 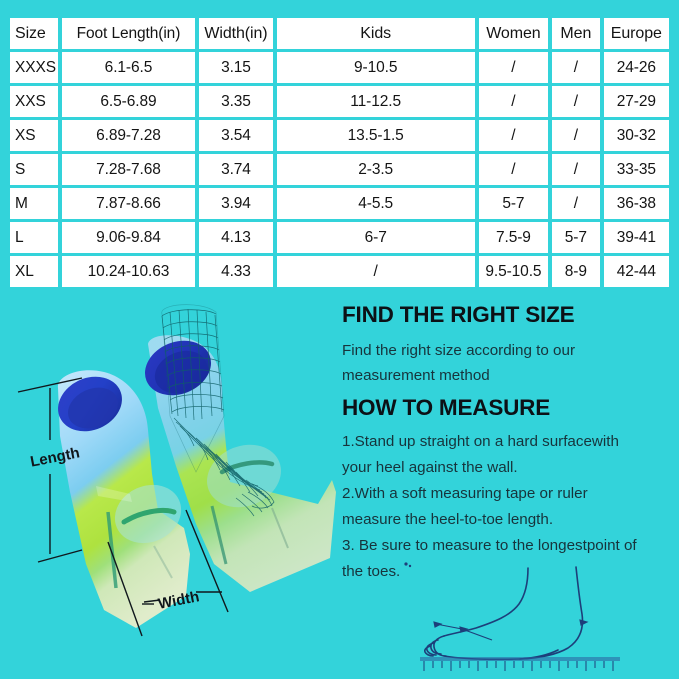 What do you see at coordinates (236, 237) in the screenshot?
I see `cell-width: 4.13` at bounding box center [236, 237].